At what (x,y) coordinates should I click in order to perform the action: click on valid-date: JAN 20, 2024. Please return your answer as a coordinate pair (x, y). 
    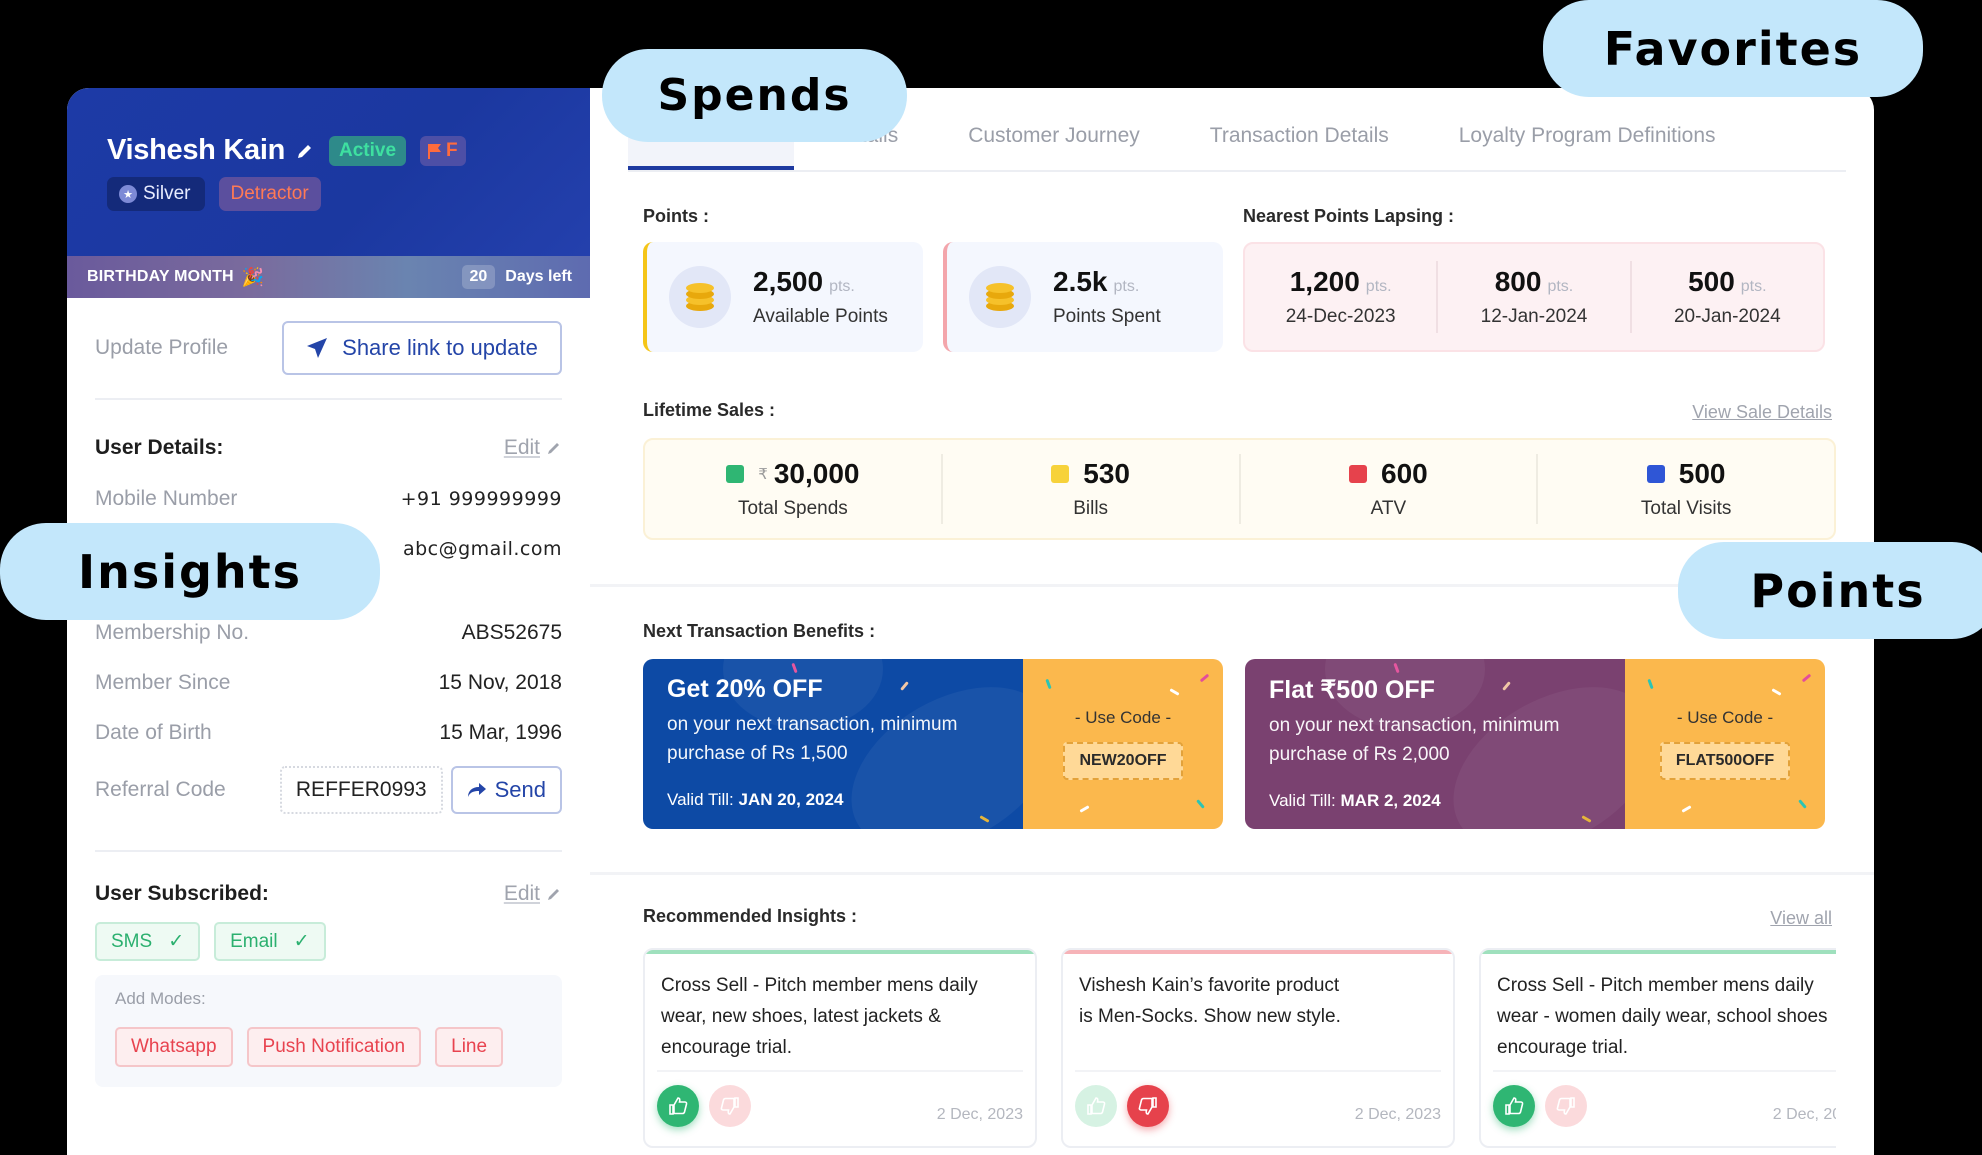
    Looking at the image, I should click on (791, 799).